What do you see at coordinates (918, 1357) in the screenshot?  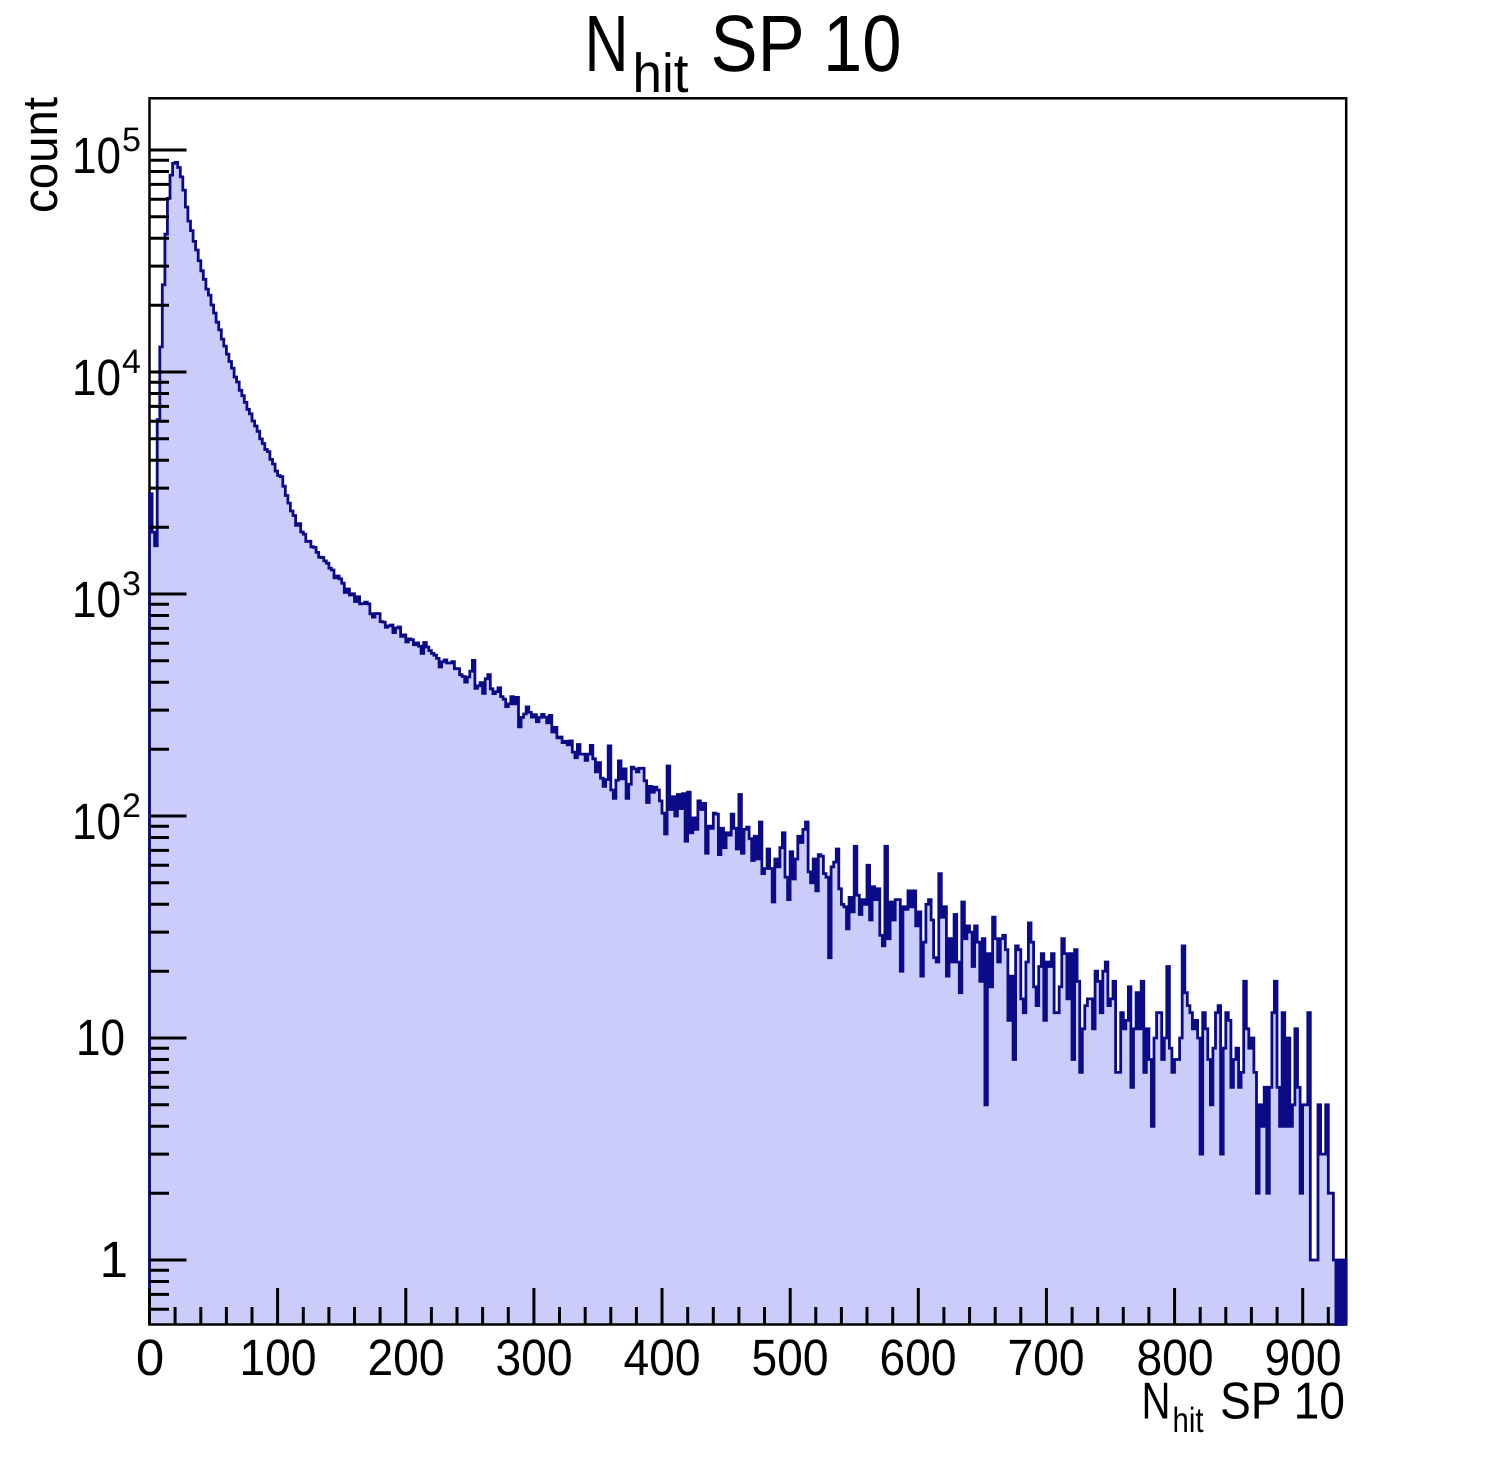 I see `svg-text: 600` at bounding box center [918, 1357].